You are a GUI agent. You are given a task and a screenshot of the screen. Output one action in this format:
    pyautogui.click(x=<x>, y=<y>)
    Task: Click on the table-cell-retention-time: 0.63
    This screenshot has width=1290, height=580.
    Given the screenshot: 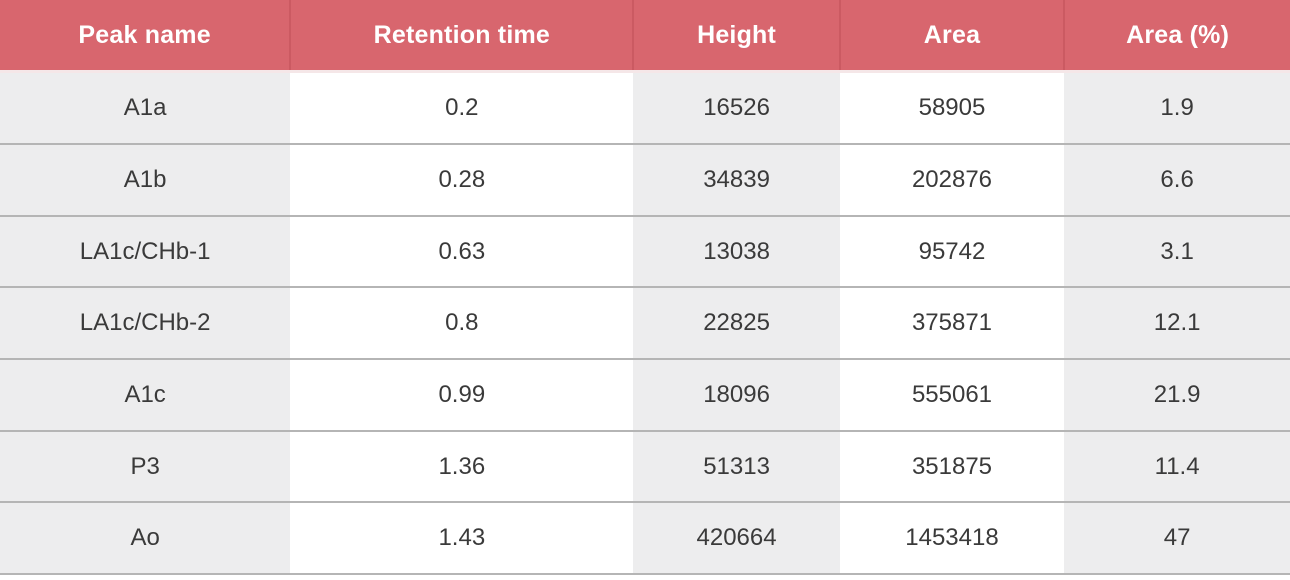 What is the action you would take?
    pyautogui.click(x=462, y=251)
    